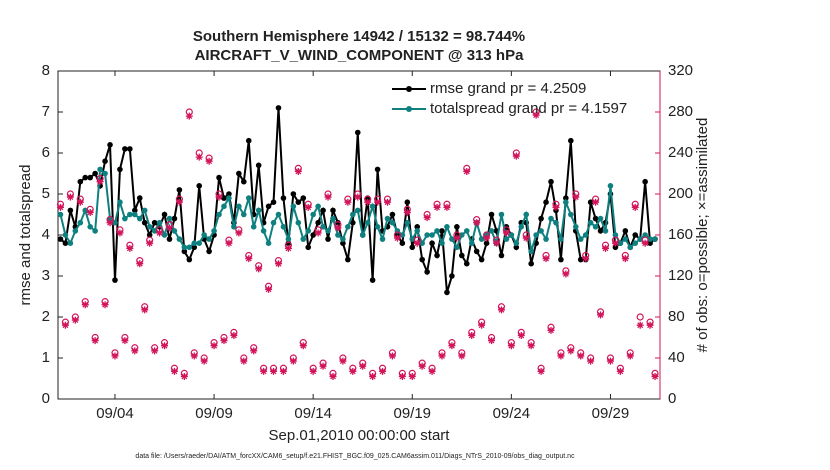 The image size is (830, 470). I want to click on y-tick-label: 7, so click(46, 111).